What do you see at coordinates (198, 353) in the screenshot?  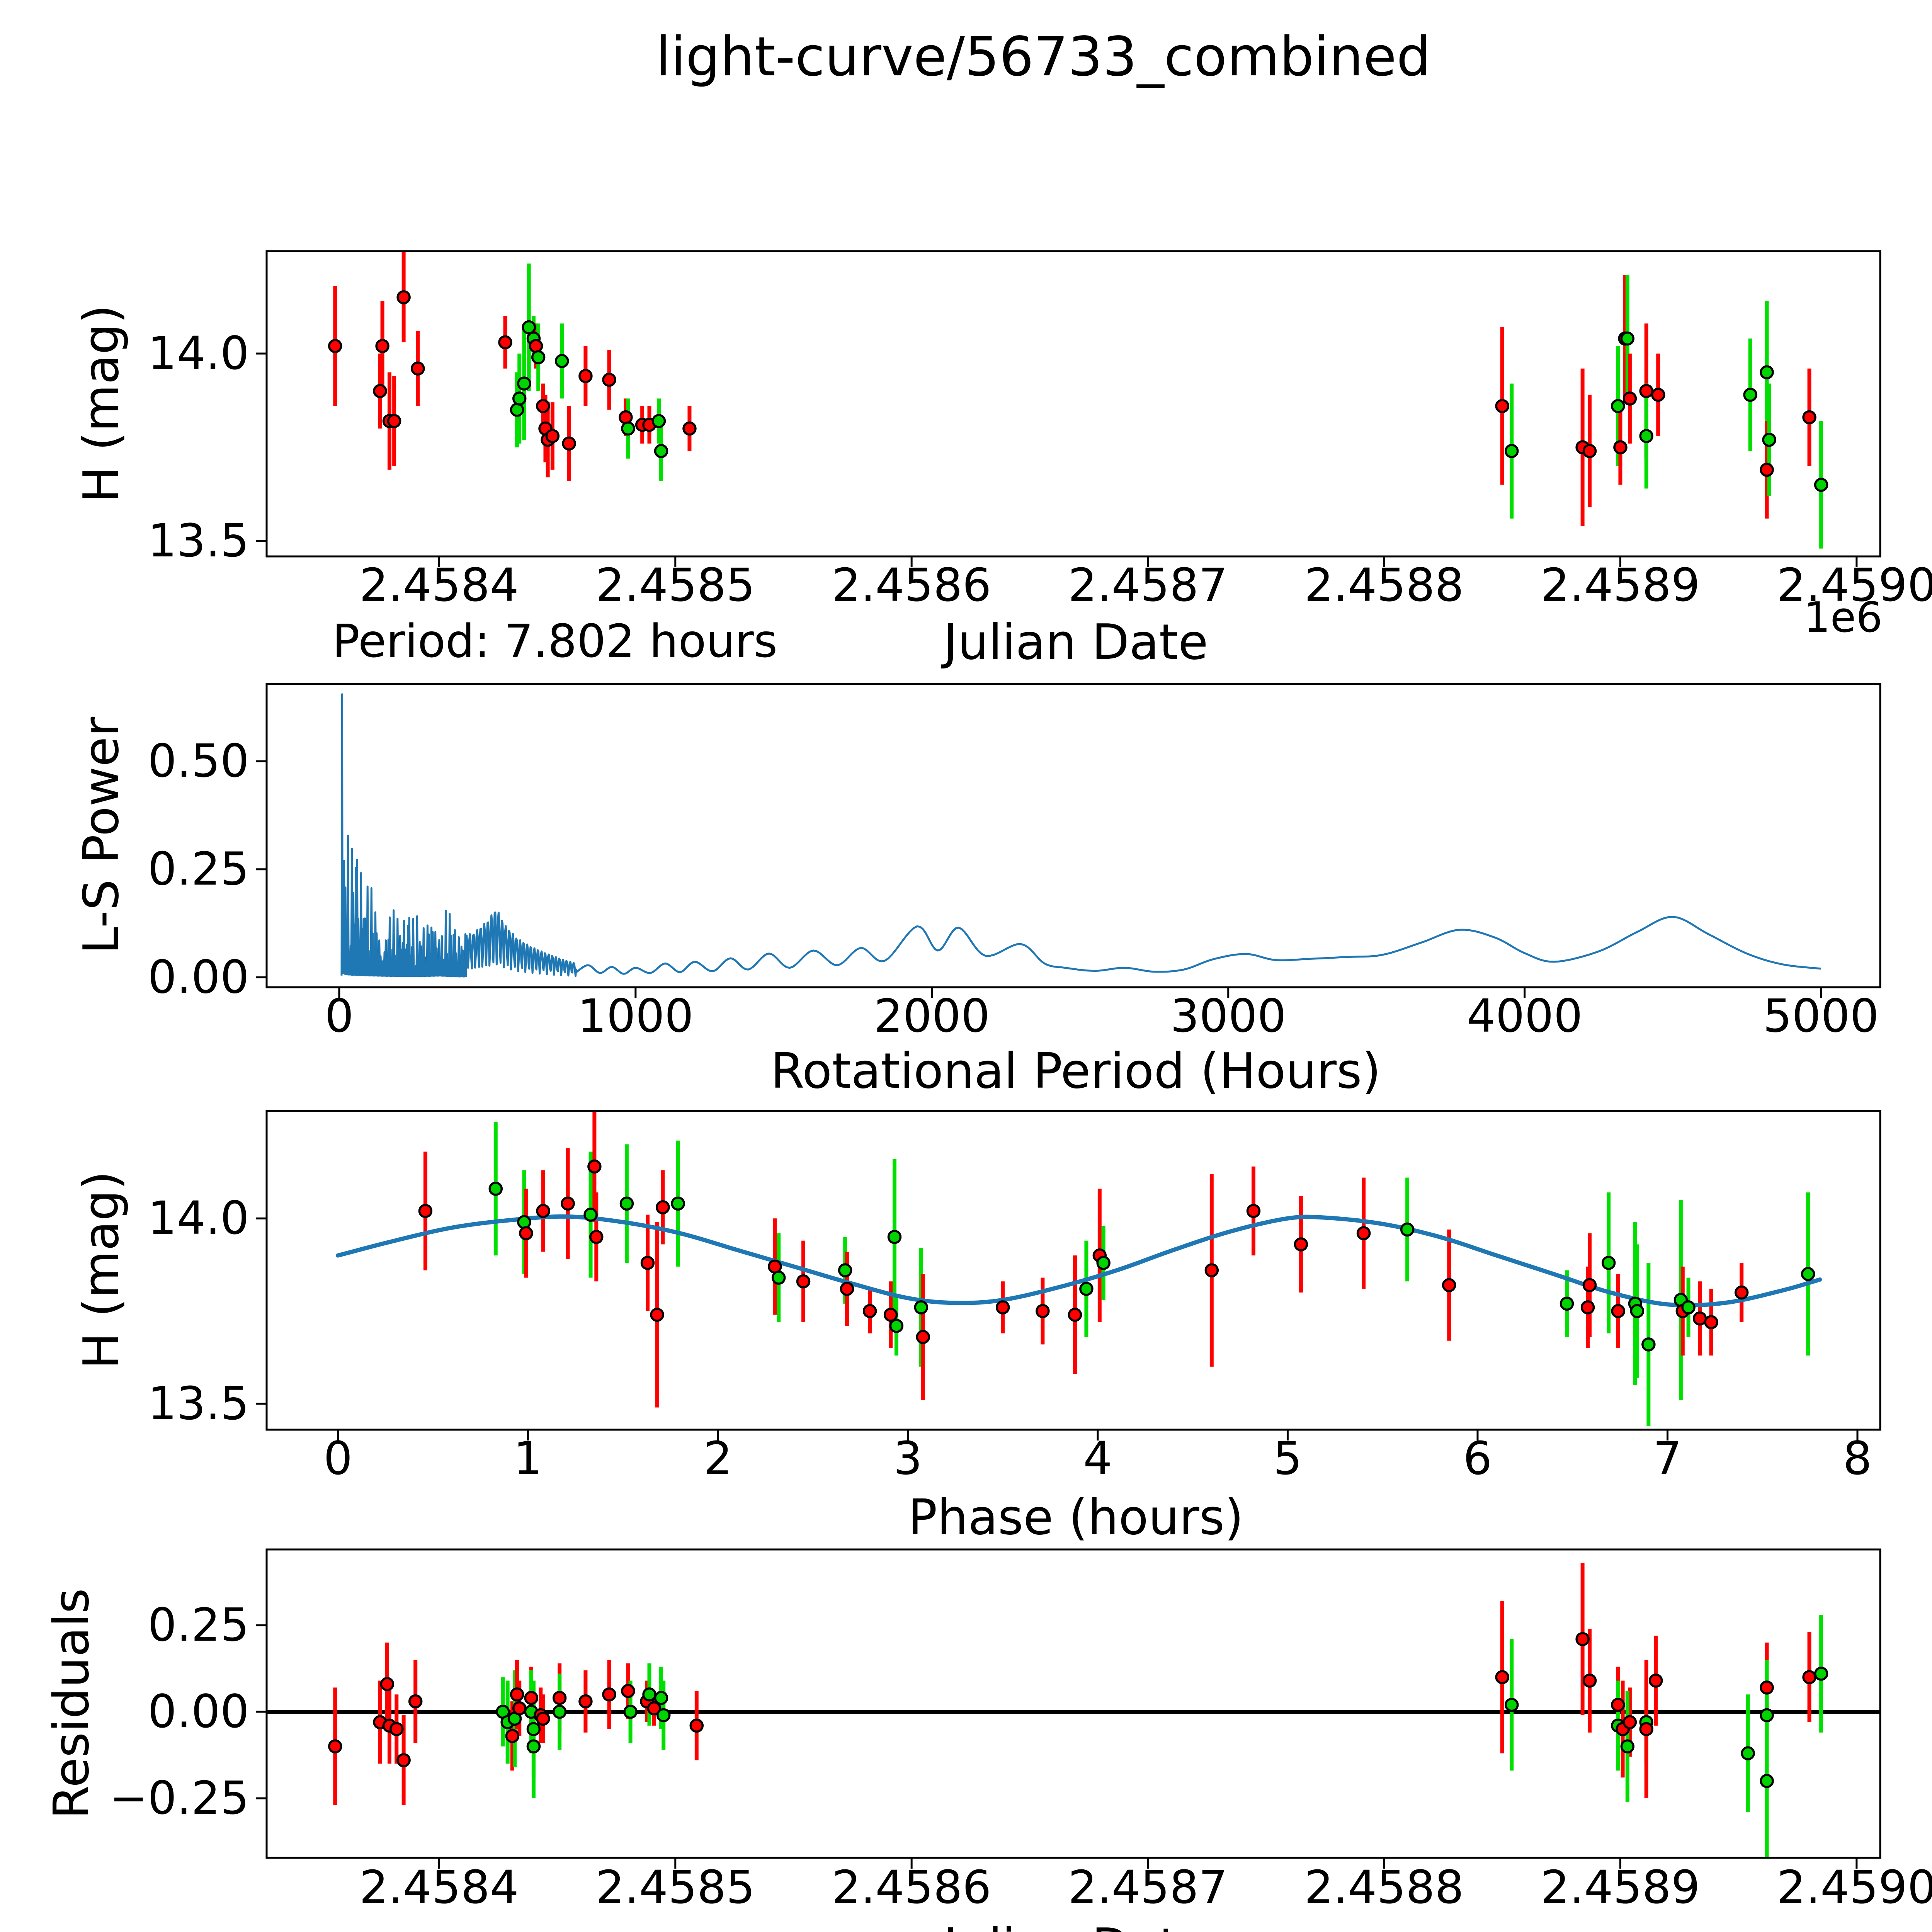 I see `jd-y-tick-label: 14.0` at bounding box center [198, 353].